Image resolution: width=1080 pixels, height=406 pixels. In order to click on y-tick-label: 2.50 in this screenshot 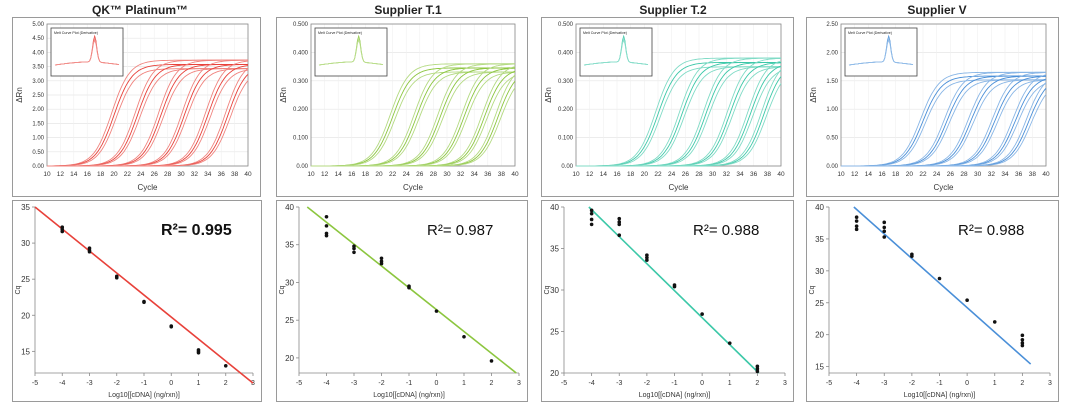, I will do `click(832, 25)`.